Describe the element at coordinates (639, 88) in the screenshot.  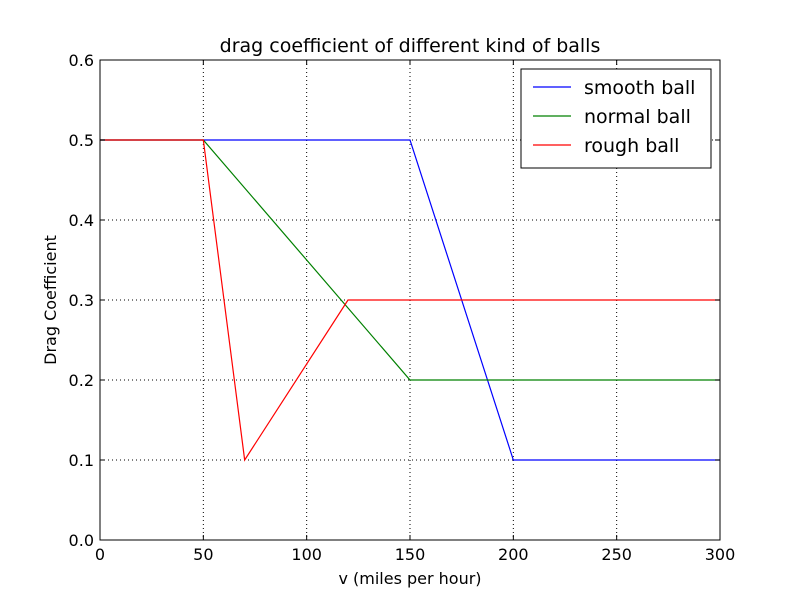
I see `legend-label-smooth-ball: smooth ball` at that location.